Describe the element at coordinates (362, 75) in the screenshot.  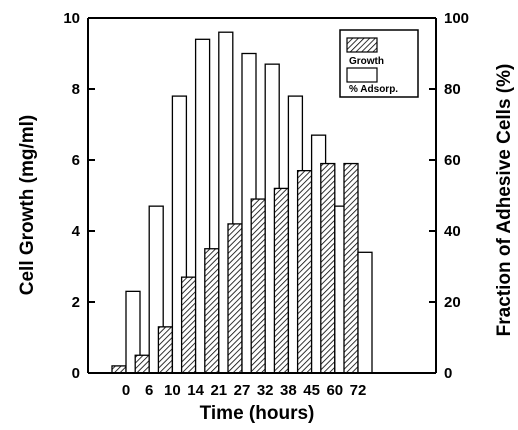
I see `legend-swatch-adsorp` at that location.